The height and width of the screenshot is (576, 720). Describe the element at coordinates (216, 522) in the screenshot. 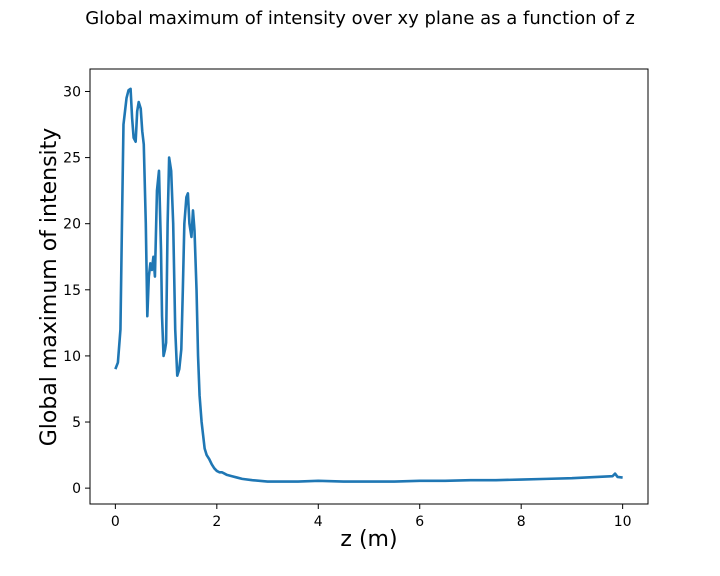

I see `x-tick-label: 2` at that location.